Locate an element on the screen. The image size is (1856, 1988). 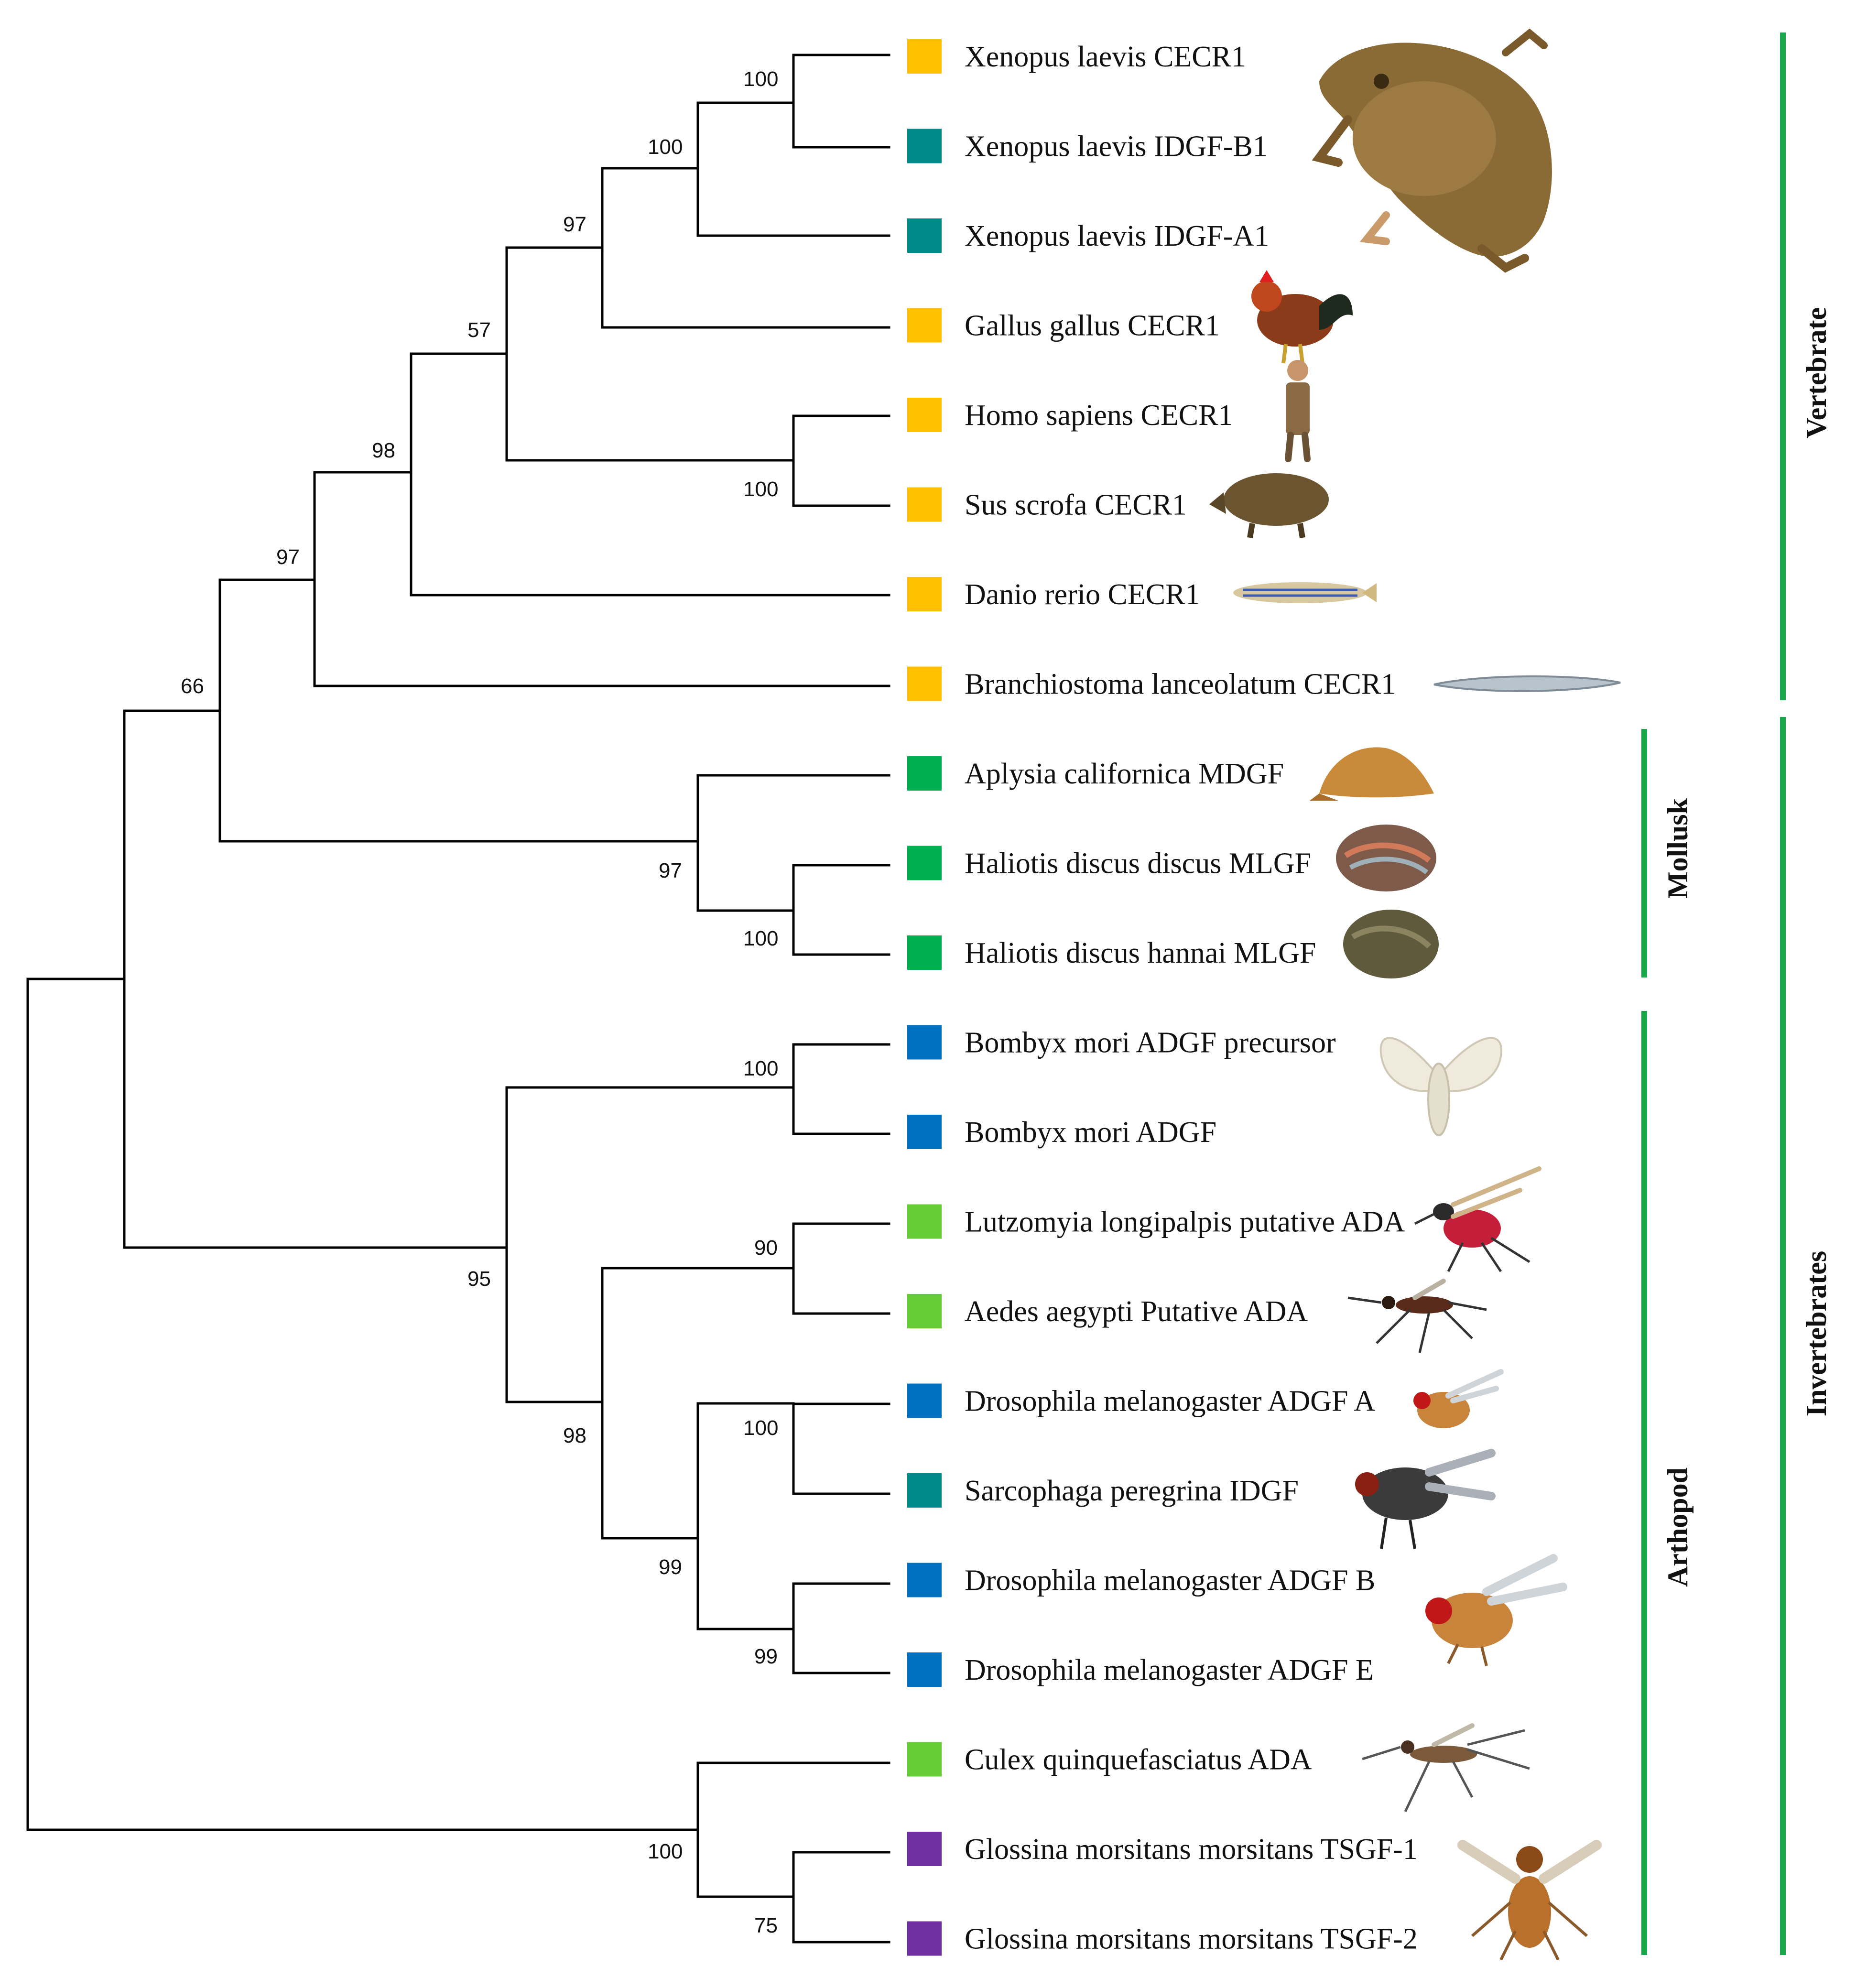
invertebrates-label: Invertebrates is located at coordinates (1816, 1334).